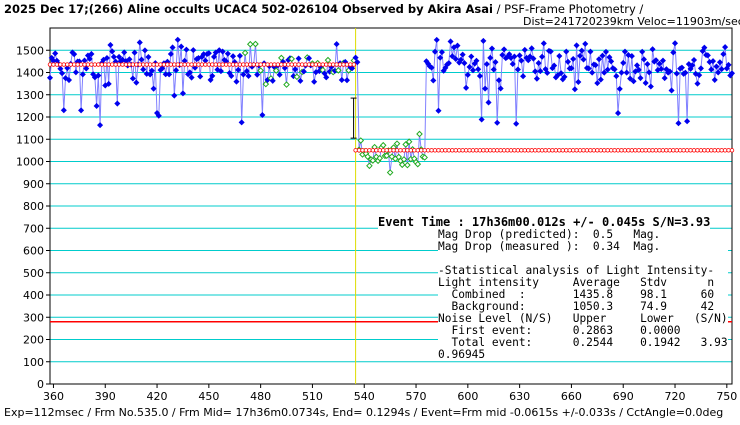 The height and width of the screenshot is (425, 740). I want to click on x-tick-label: 420, so click(157, 396).